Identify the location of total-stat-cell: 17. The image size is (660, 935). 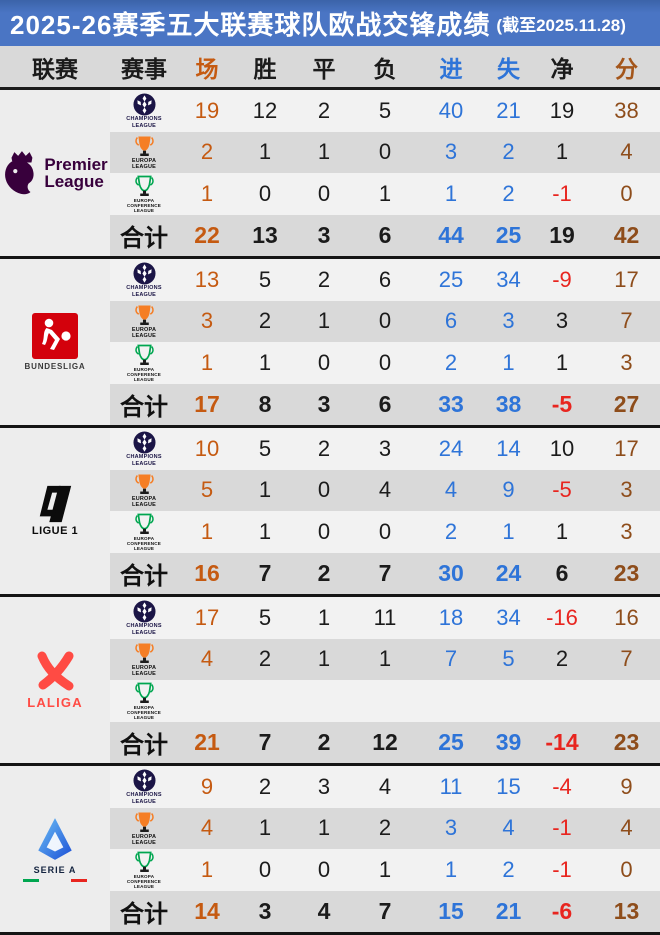
(207, 404).